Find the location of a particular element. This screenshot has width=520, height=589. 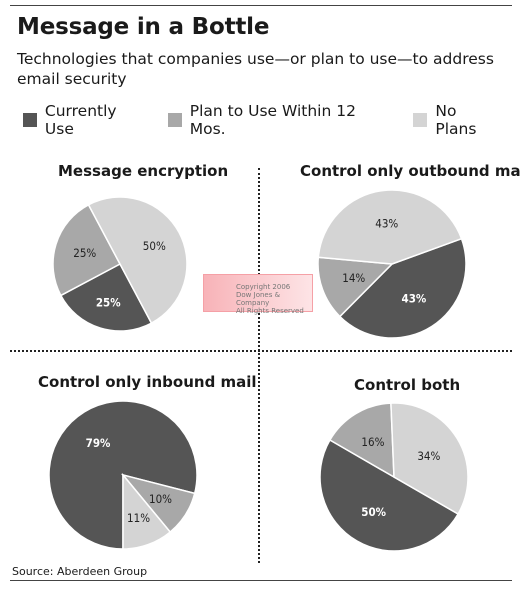

pie-title-inbound-mail: Control only inbound mail is located at coordinates (147, 382).